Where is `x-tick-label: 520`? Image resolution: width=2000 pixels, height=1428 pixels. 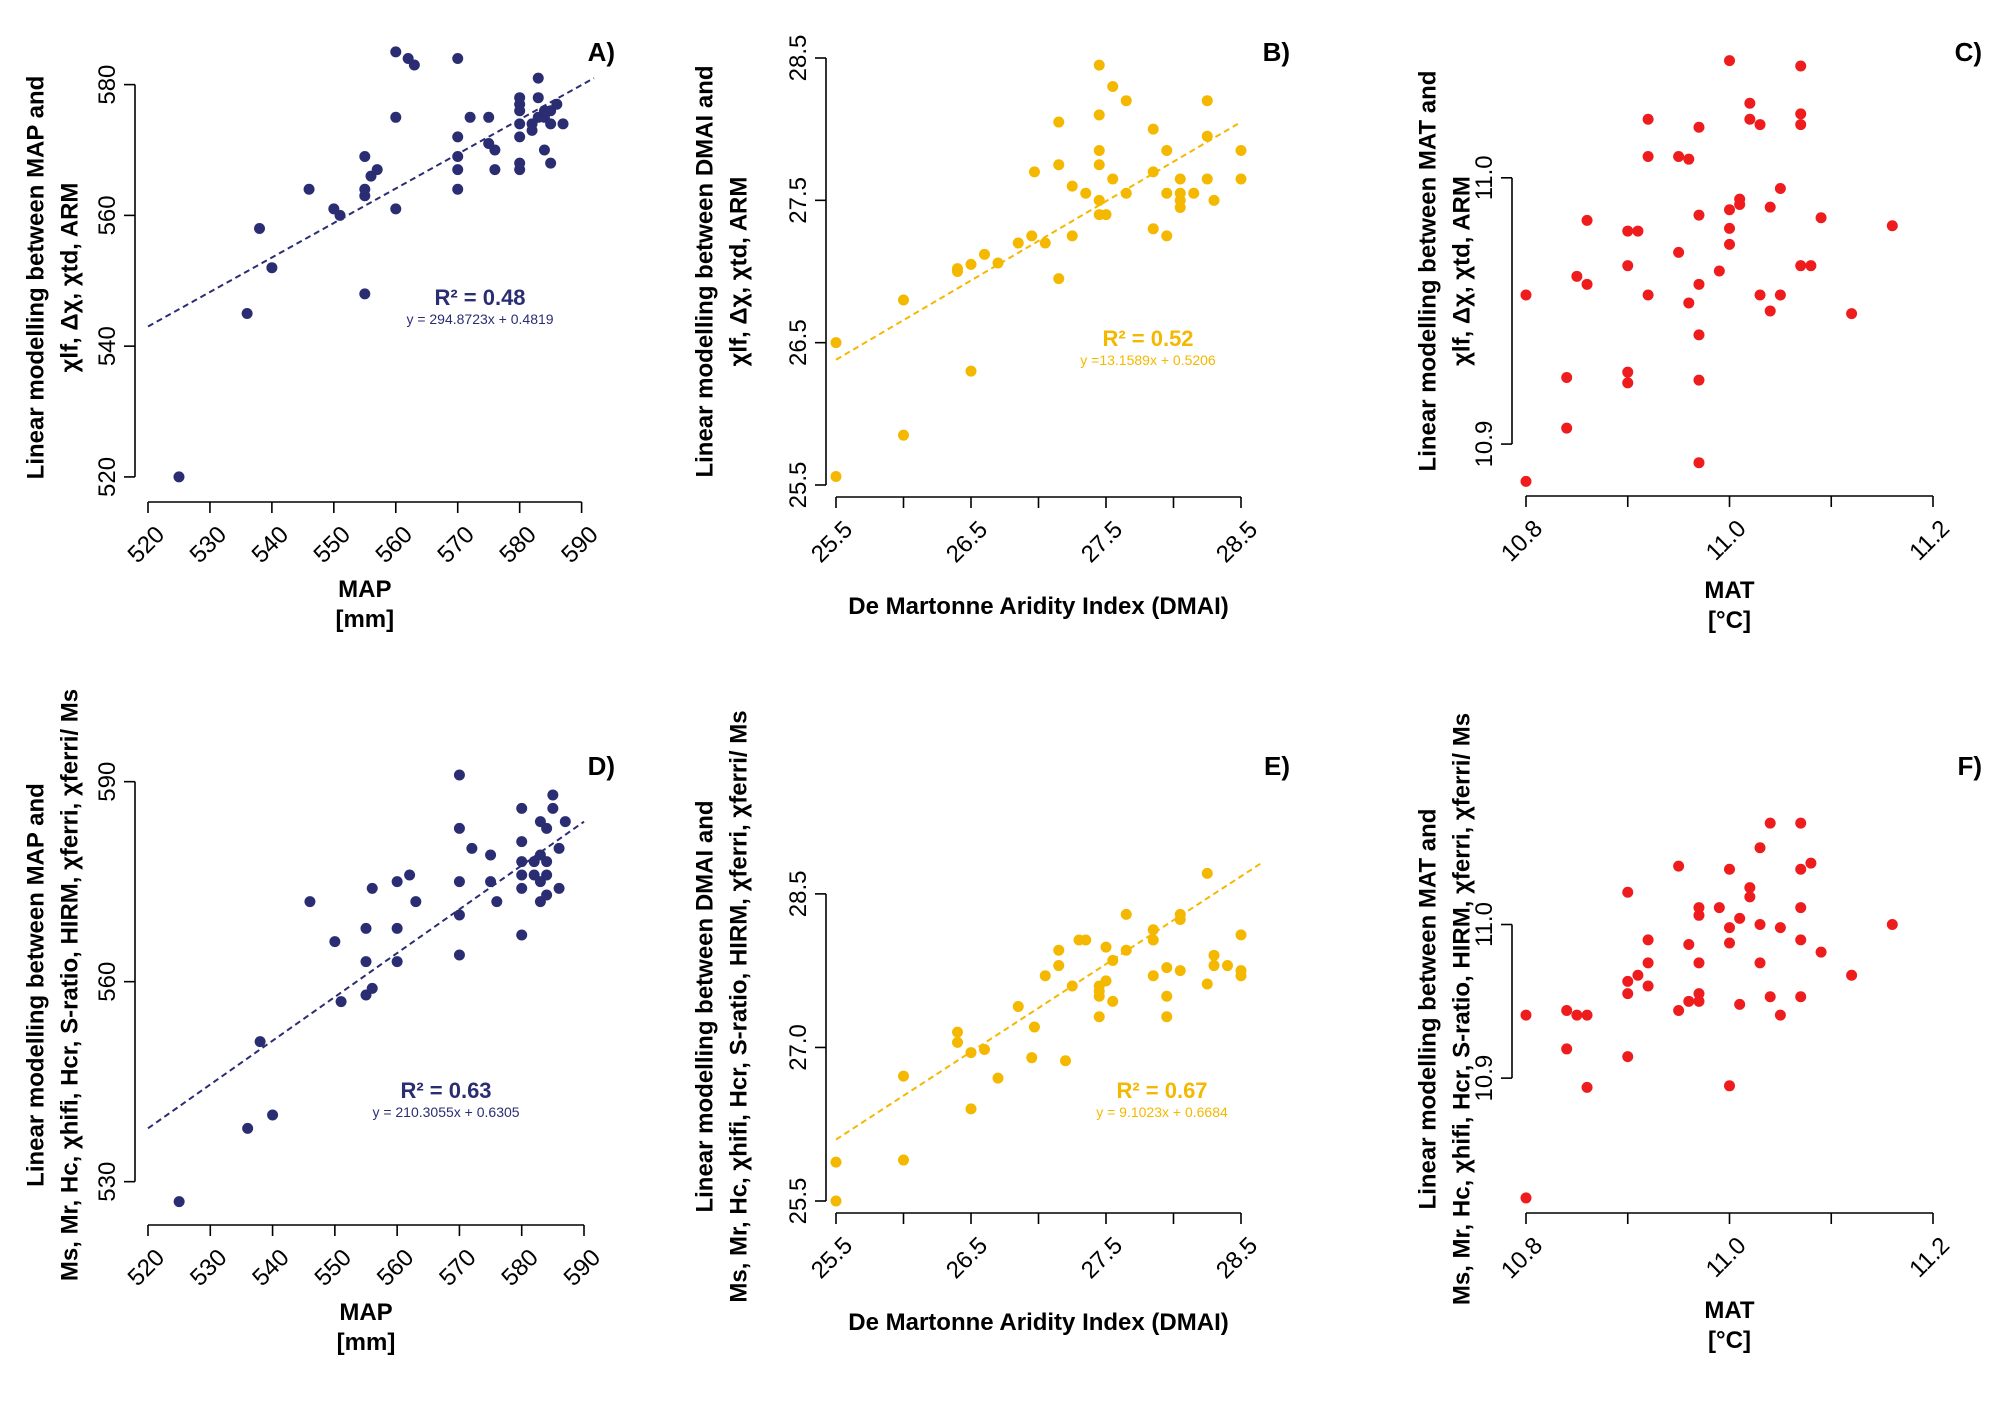
x-tick-label: 520 is located at coordinates (146, 1267).